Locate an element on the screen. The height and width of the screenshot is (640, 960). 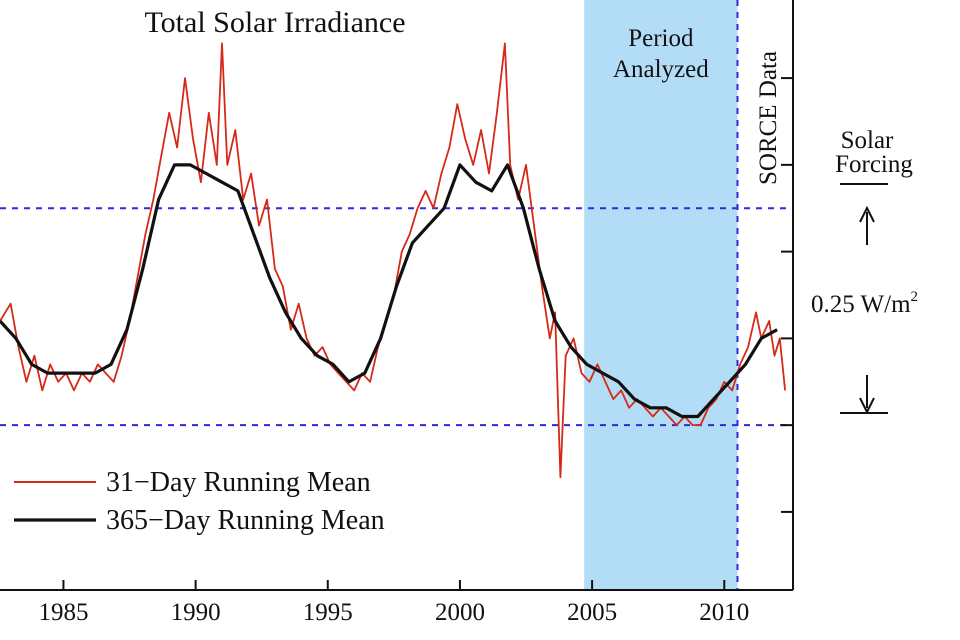
x-tick-label-2010: 2010 is located at coordinates (724, 612).